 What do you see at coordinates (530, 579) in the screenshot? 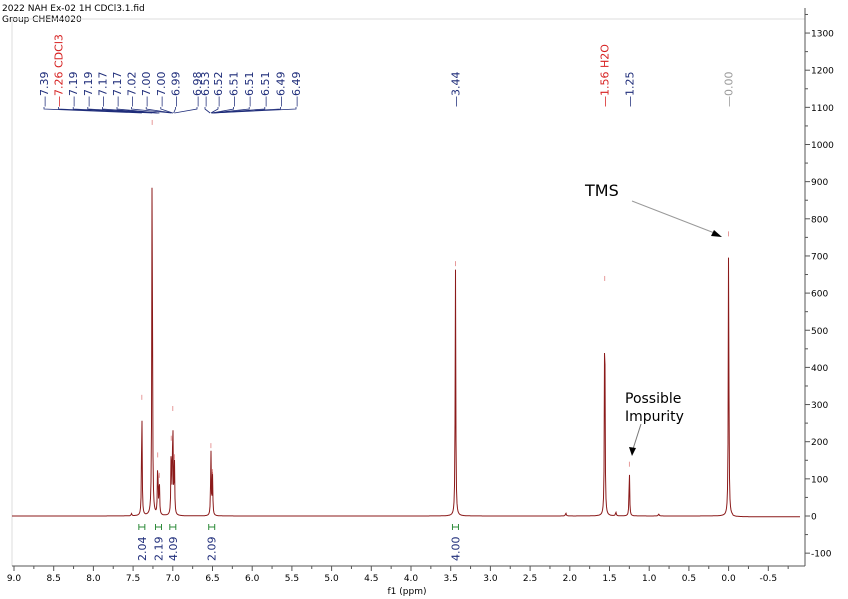
I see `x-tick-label: 2.5` at bounding box center [530, 579].